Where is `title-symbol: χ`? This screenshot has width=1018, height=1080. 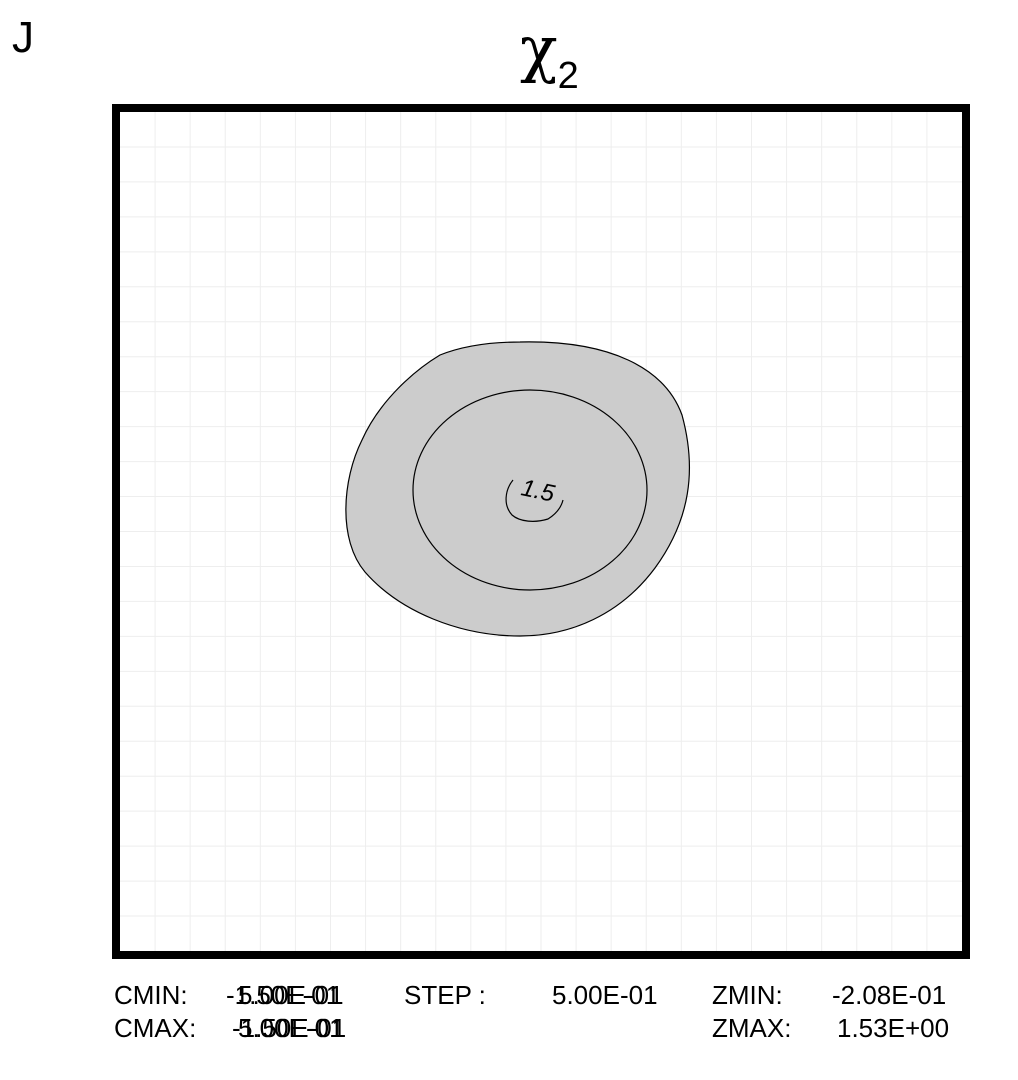
title-symbol: χ is located at coordinates (539, 48).